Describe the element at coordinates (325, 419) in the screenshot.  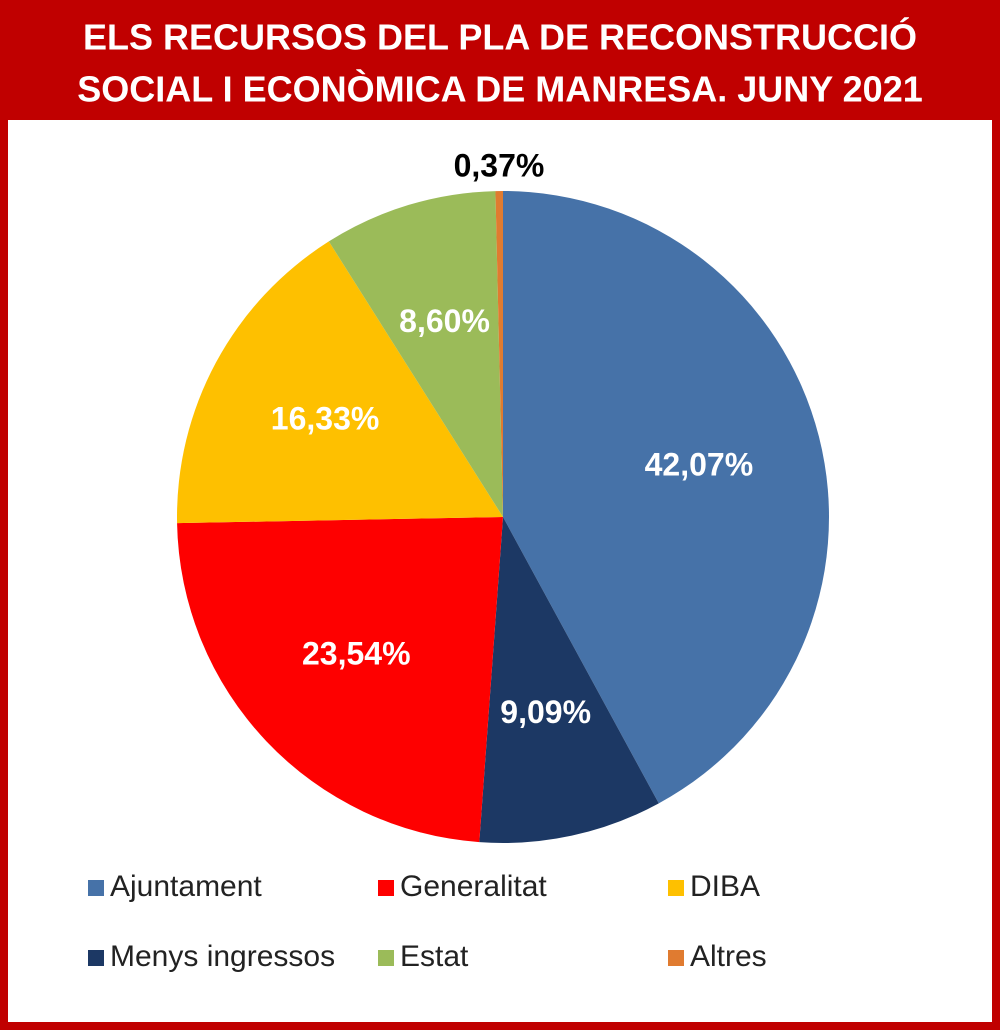
I see `data-label: 16,33%` at that location.